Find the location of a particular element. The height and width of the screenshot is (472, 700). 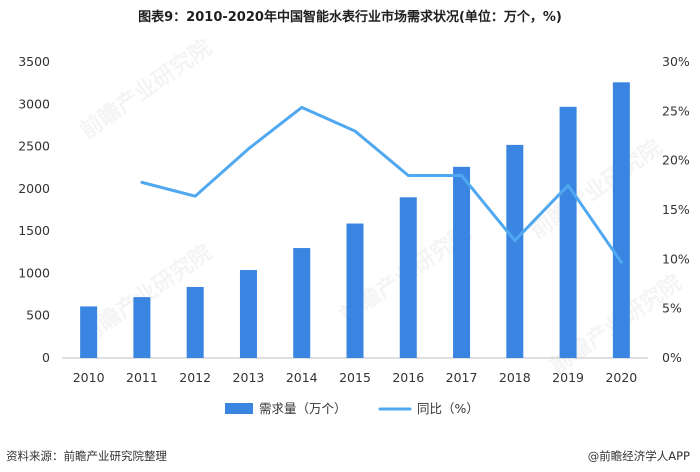

x-tick-label: 2012 is located at coordinates (195, 377).